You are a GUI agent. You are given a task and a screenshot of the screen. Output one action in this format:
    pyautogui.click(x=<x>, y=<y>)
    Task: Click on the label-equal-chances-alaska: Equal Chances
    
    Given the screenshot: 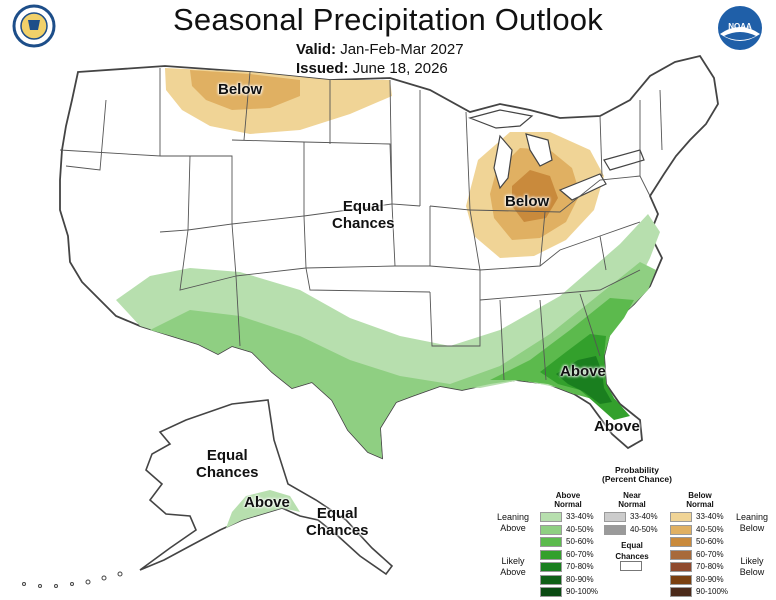 What is the action you would take?
    pyautogui.click(x=227, y=464)
    